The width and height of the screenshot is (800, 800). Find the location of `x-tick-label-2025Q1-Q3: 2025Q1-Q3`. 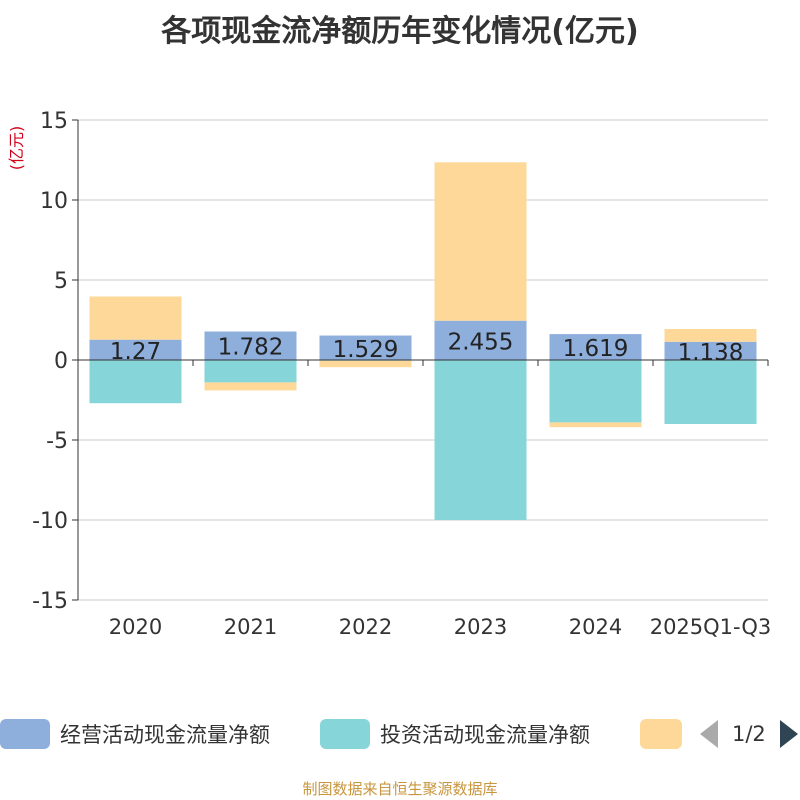

x-tick-label-2025Q1-Q3: 2025Q1-Q3 is located at coordinates (711, 627).